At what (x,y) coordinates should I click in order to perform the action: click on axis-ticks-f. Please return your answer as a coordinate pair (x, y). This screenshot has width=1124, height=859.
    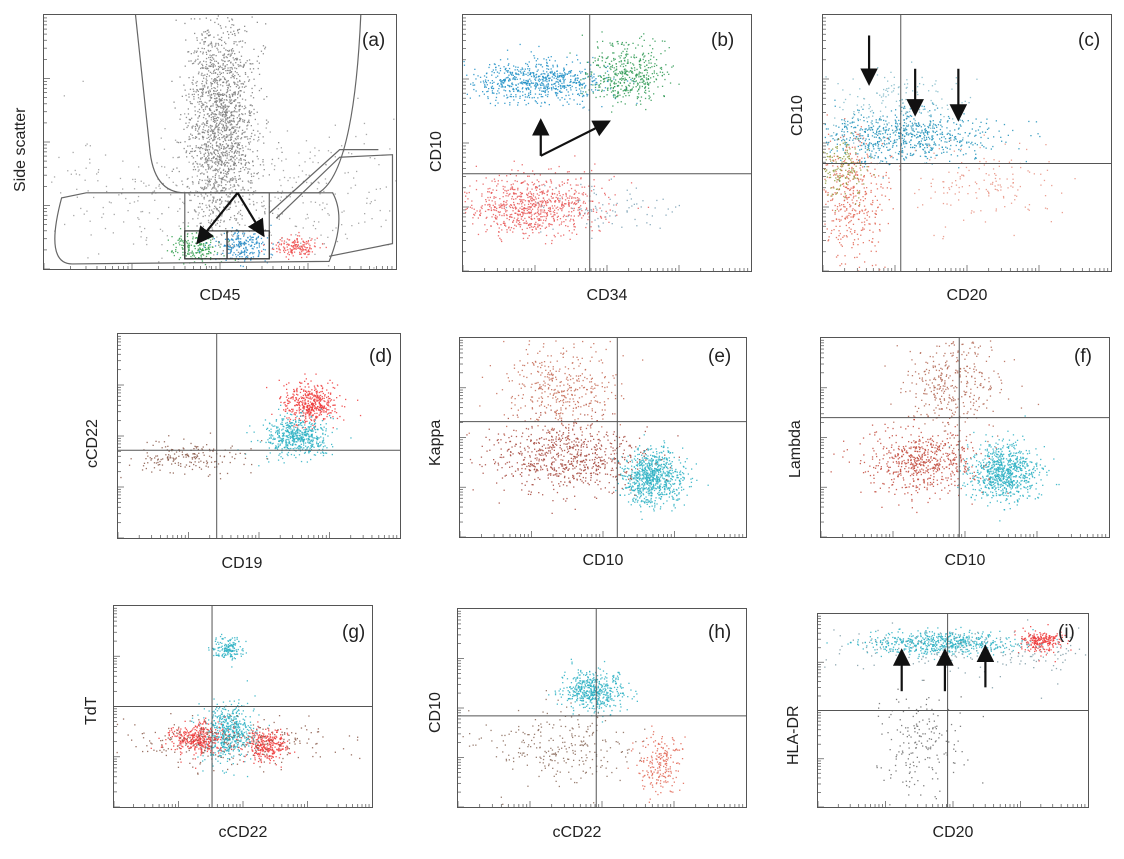
    Looking at the image, I should click on (964, 438).